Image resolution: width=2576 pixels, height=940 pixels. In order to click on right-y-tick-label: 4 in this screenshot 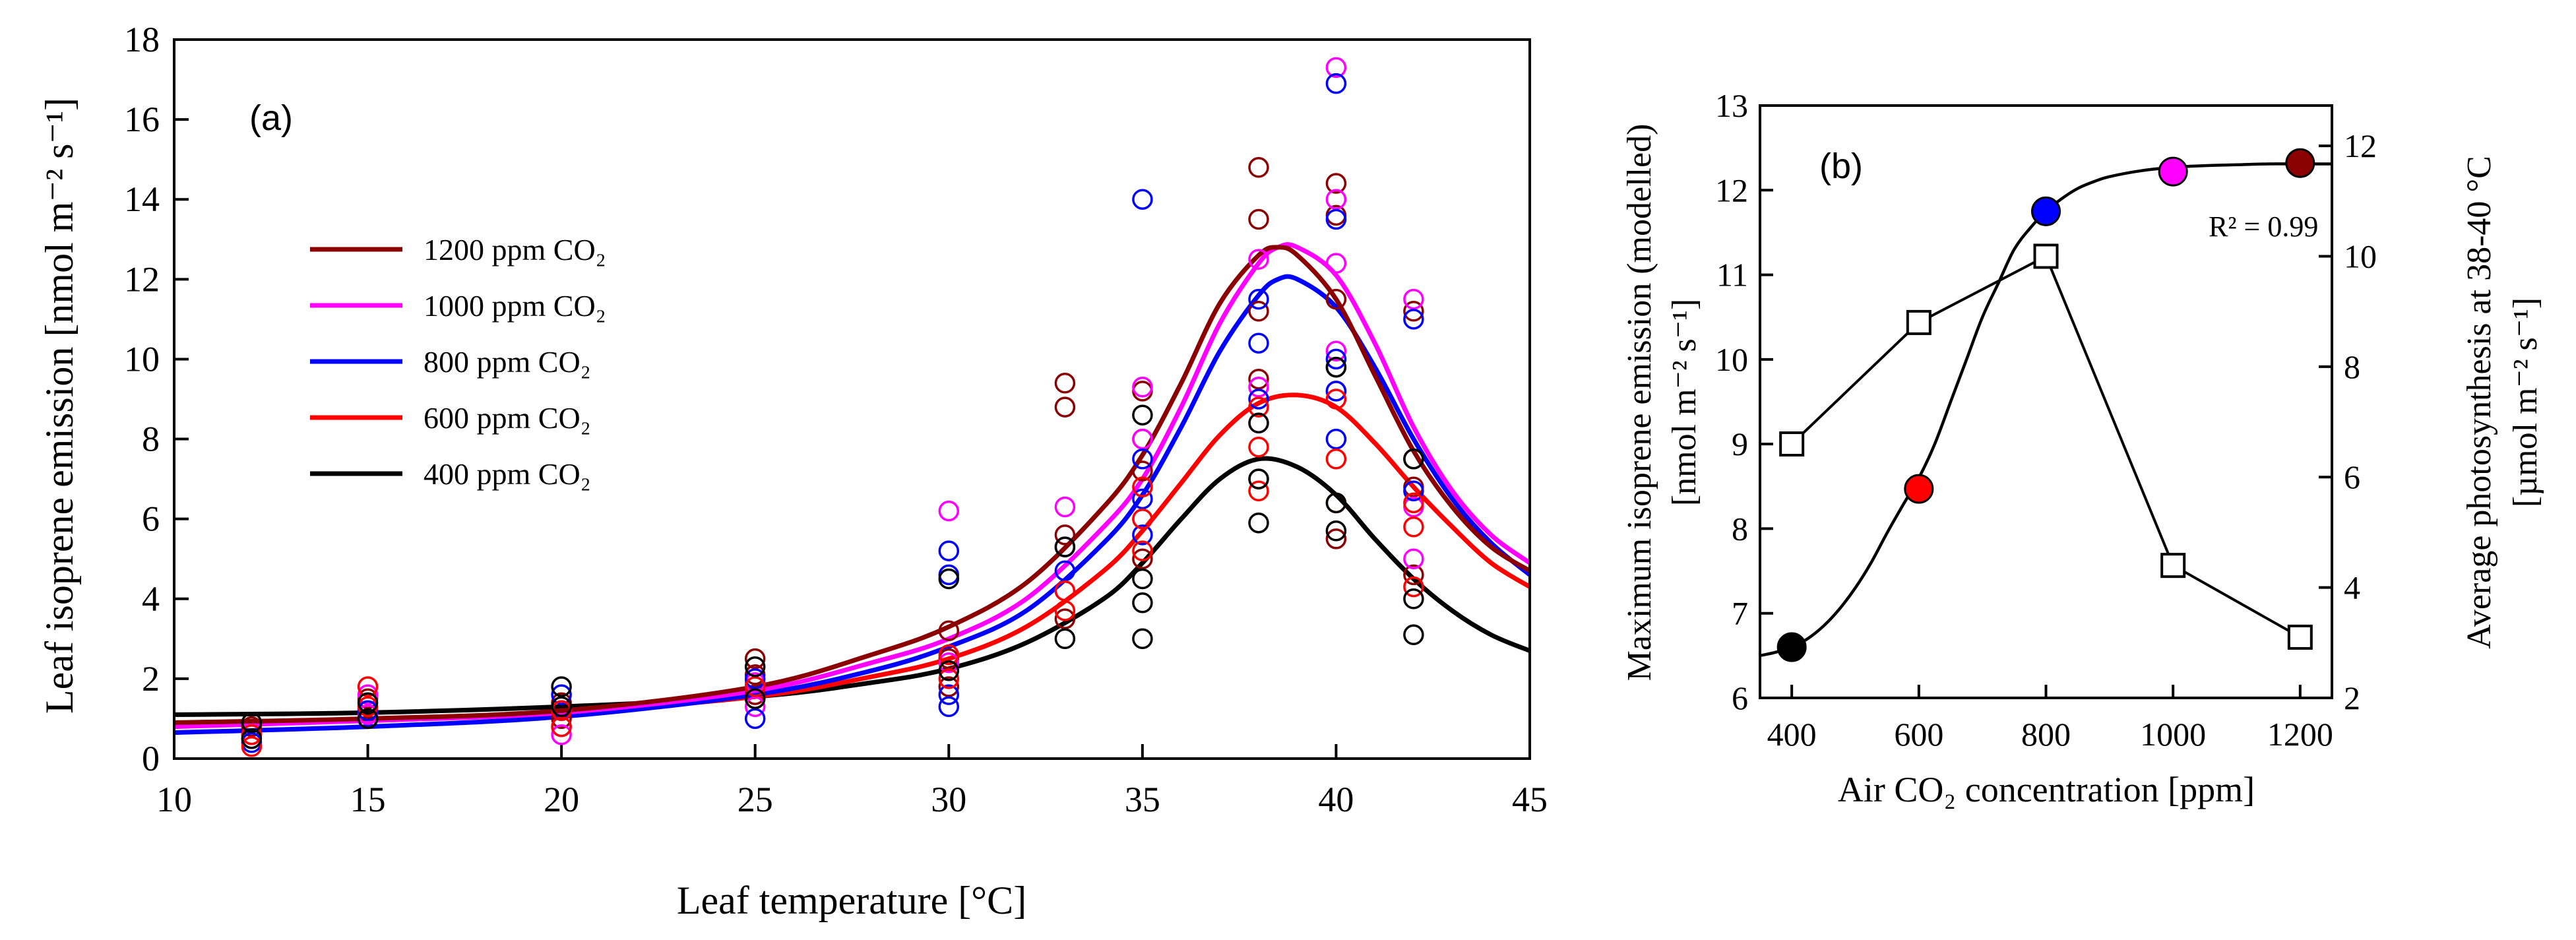, I will do `click(2352, 587)`.